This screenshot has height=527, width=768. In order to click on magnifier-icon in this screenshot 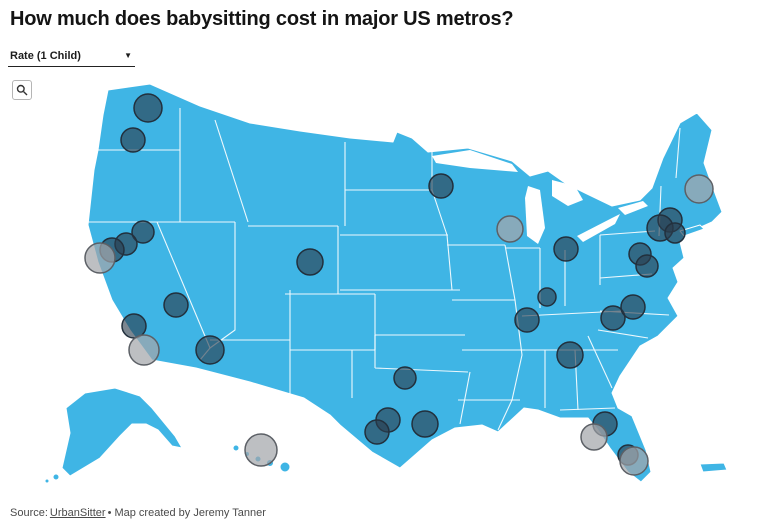, I will do `click(22, 90)`.